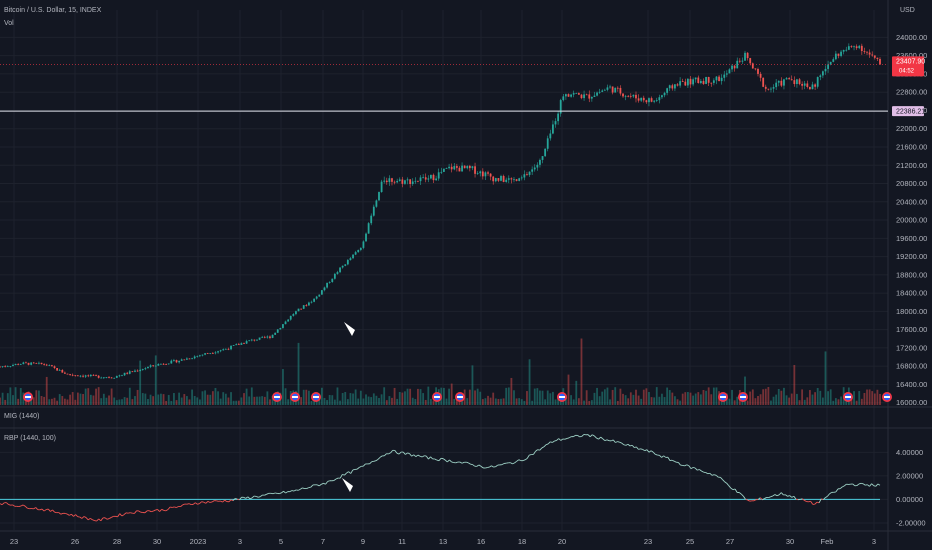 This screenshot has height=550, width=932. What do you see at coordinates (911, 366) in the screenshot?
I see `price-tick-label: 16800.00` at bounding box center [911, 366].